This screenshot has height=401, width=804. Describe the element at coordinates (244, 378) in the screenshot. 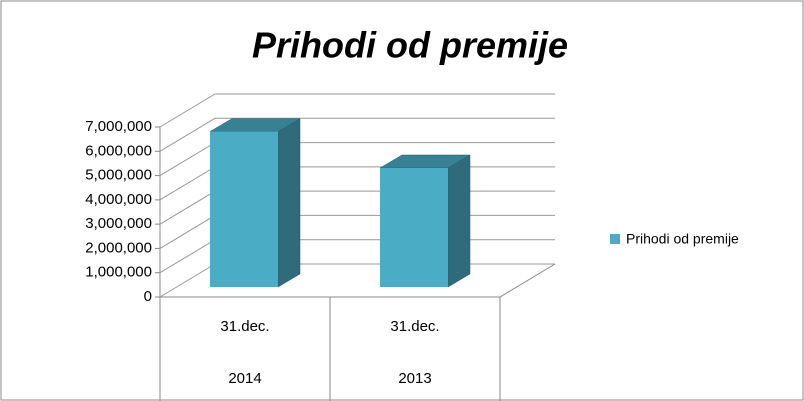

I see `x-tick-label: 2014` at that location.